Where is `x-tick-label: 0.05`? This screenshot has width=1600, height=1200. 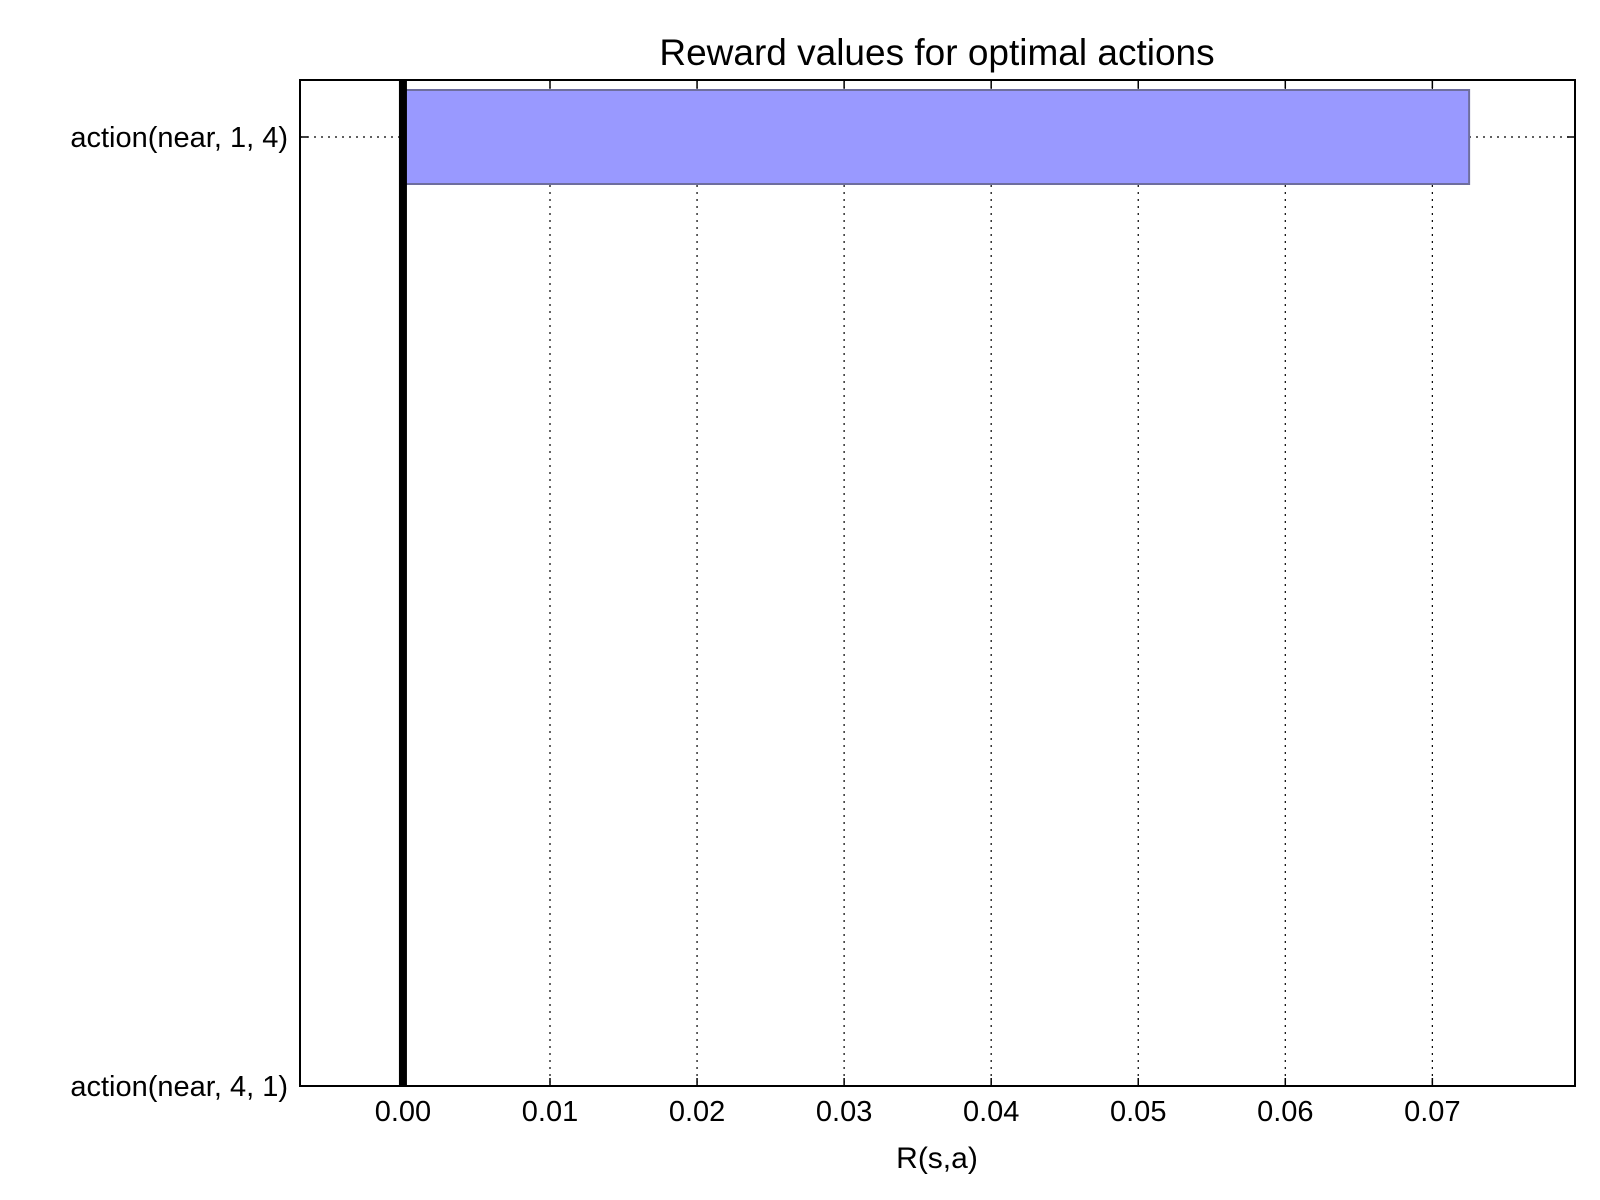 x-tick-label: 0.05 is located at coordinates (1138, 1112).